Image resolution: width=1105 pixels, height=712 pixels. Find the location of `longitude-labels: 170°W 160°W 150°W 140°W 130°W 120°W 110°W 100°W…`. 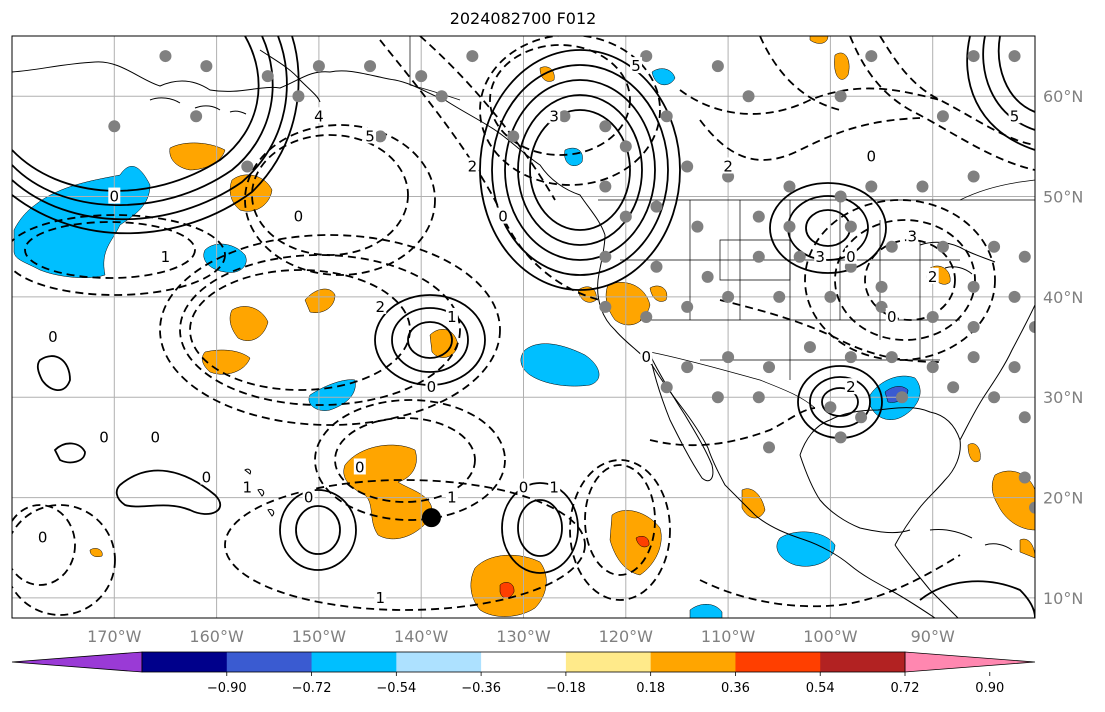

longitude-labels: 170°W 160°W 150°W 140°W 130°W 120°W 110°W 100°W… is located at coordinates (521, 636).